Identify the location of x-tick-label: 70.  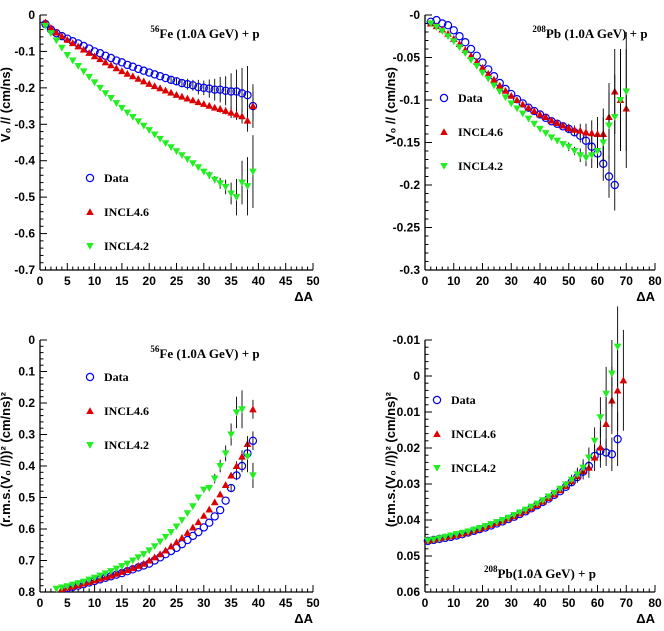
(627, 281).